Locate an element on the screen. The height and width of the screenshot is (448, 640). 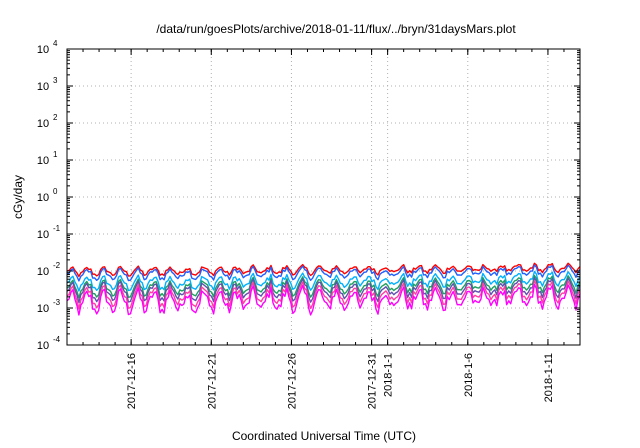
y-tick-exponent: -1 is located at coordinates (57, 228).